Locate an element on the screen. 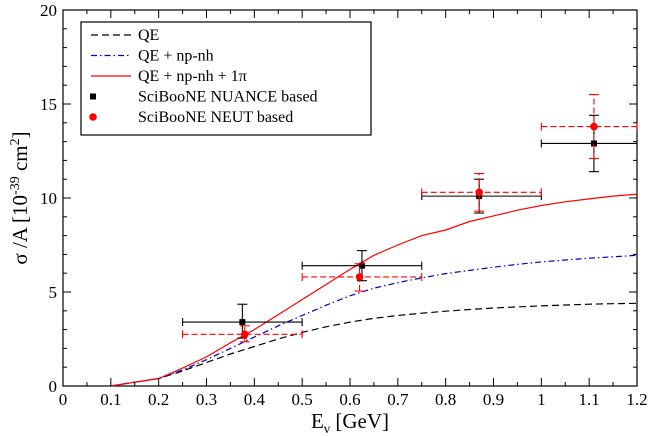  y-tick-label: 10 is located at coordinates (48, 198).